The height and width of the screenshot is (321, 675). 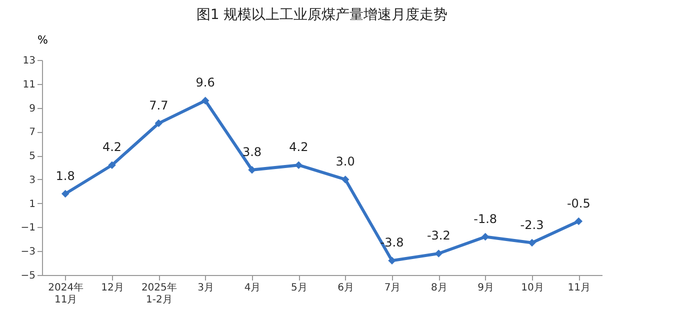 I want to click on chart-title: 图1 规模以上工业原煤产量增速月度走势, so click(x=322, y=15).